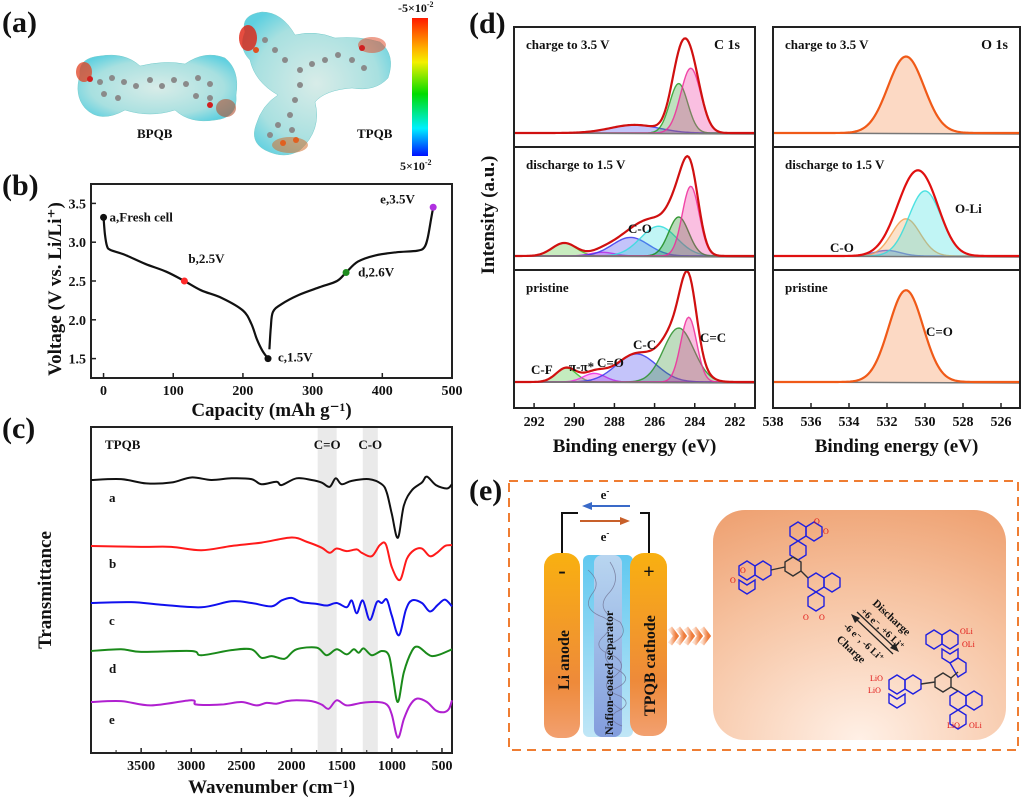  What do you see at coordinates (925, 422) in the screenshot?
I see `x-tick-label: 530` at bounding box center [925, 422].